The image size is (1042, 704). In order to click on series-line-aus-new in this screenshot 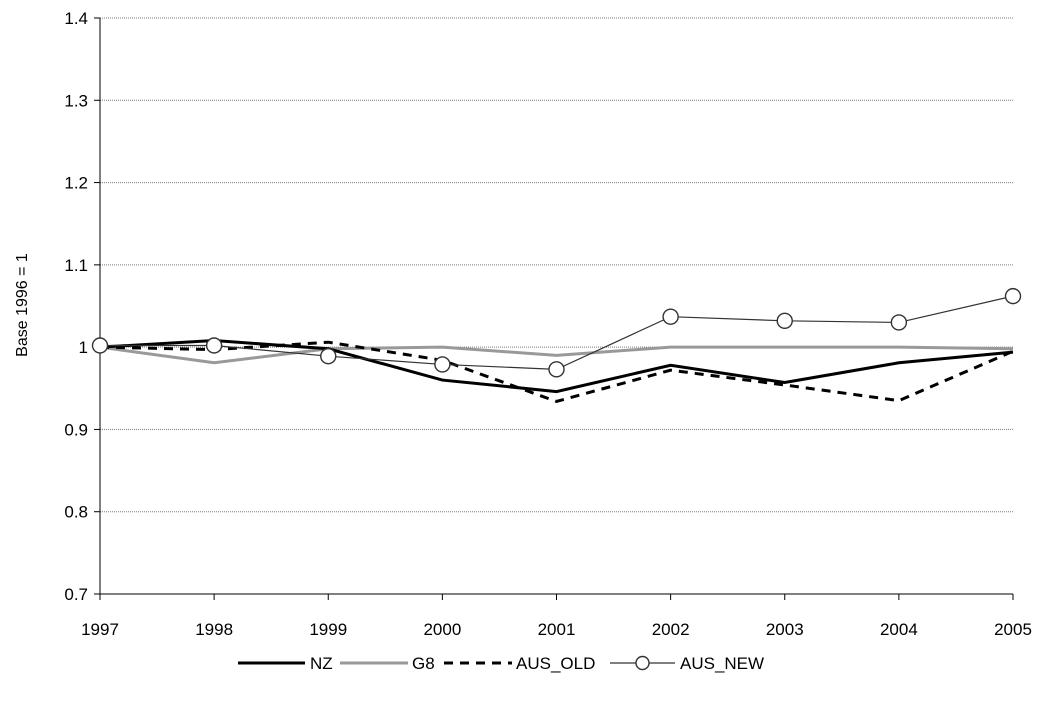, I will do `click(557, 332)`.